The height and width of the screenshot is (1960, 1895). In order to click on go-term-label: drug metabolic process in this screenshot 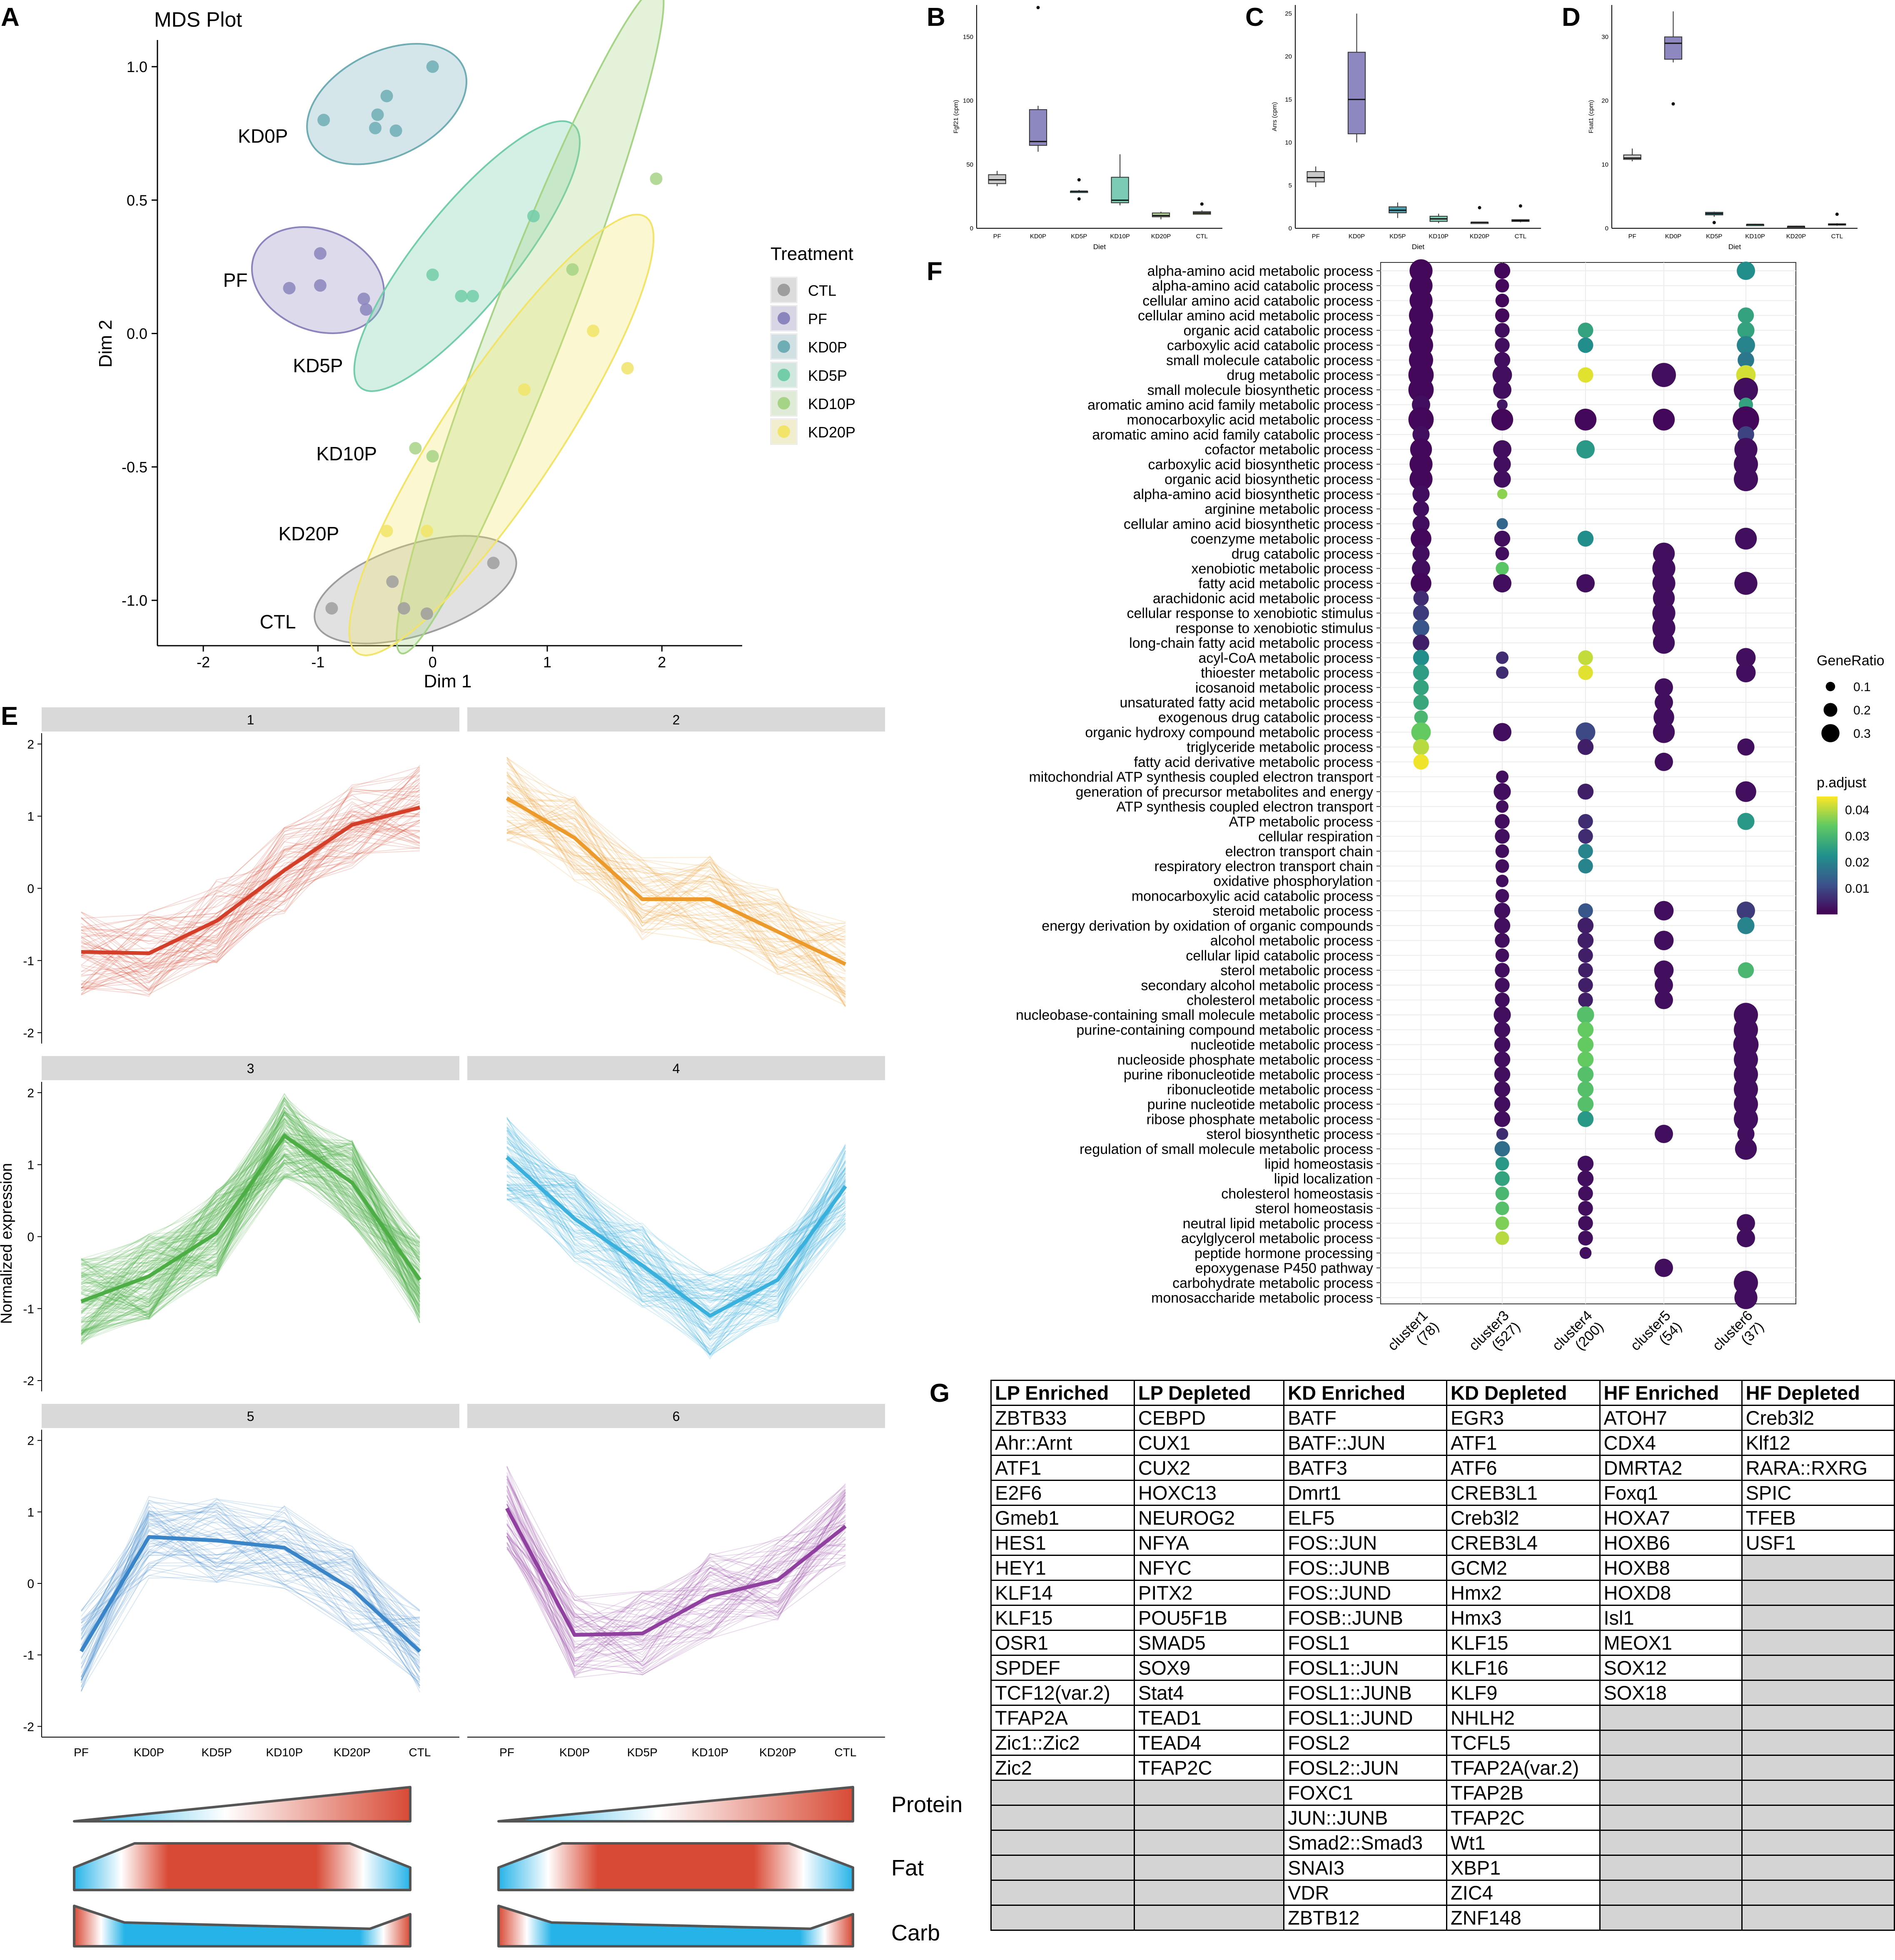, I will do `click(1300, 375)`.